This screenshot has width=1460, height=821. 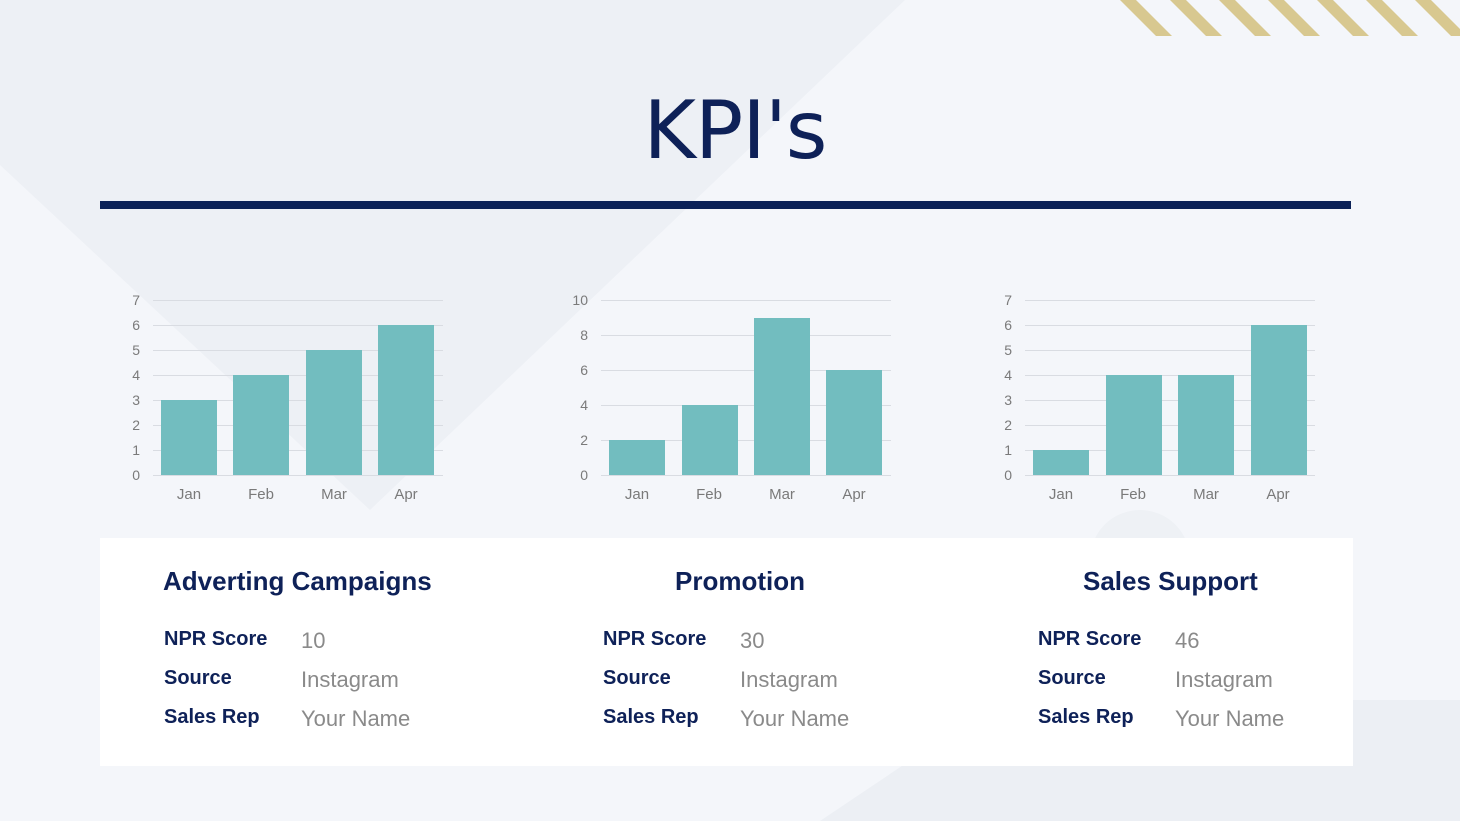 I want to click on npr-score-value: 10, so click(x=313, y=640).